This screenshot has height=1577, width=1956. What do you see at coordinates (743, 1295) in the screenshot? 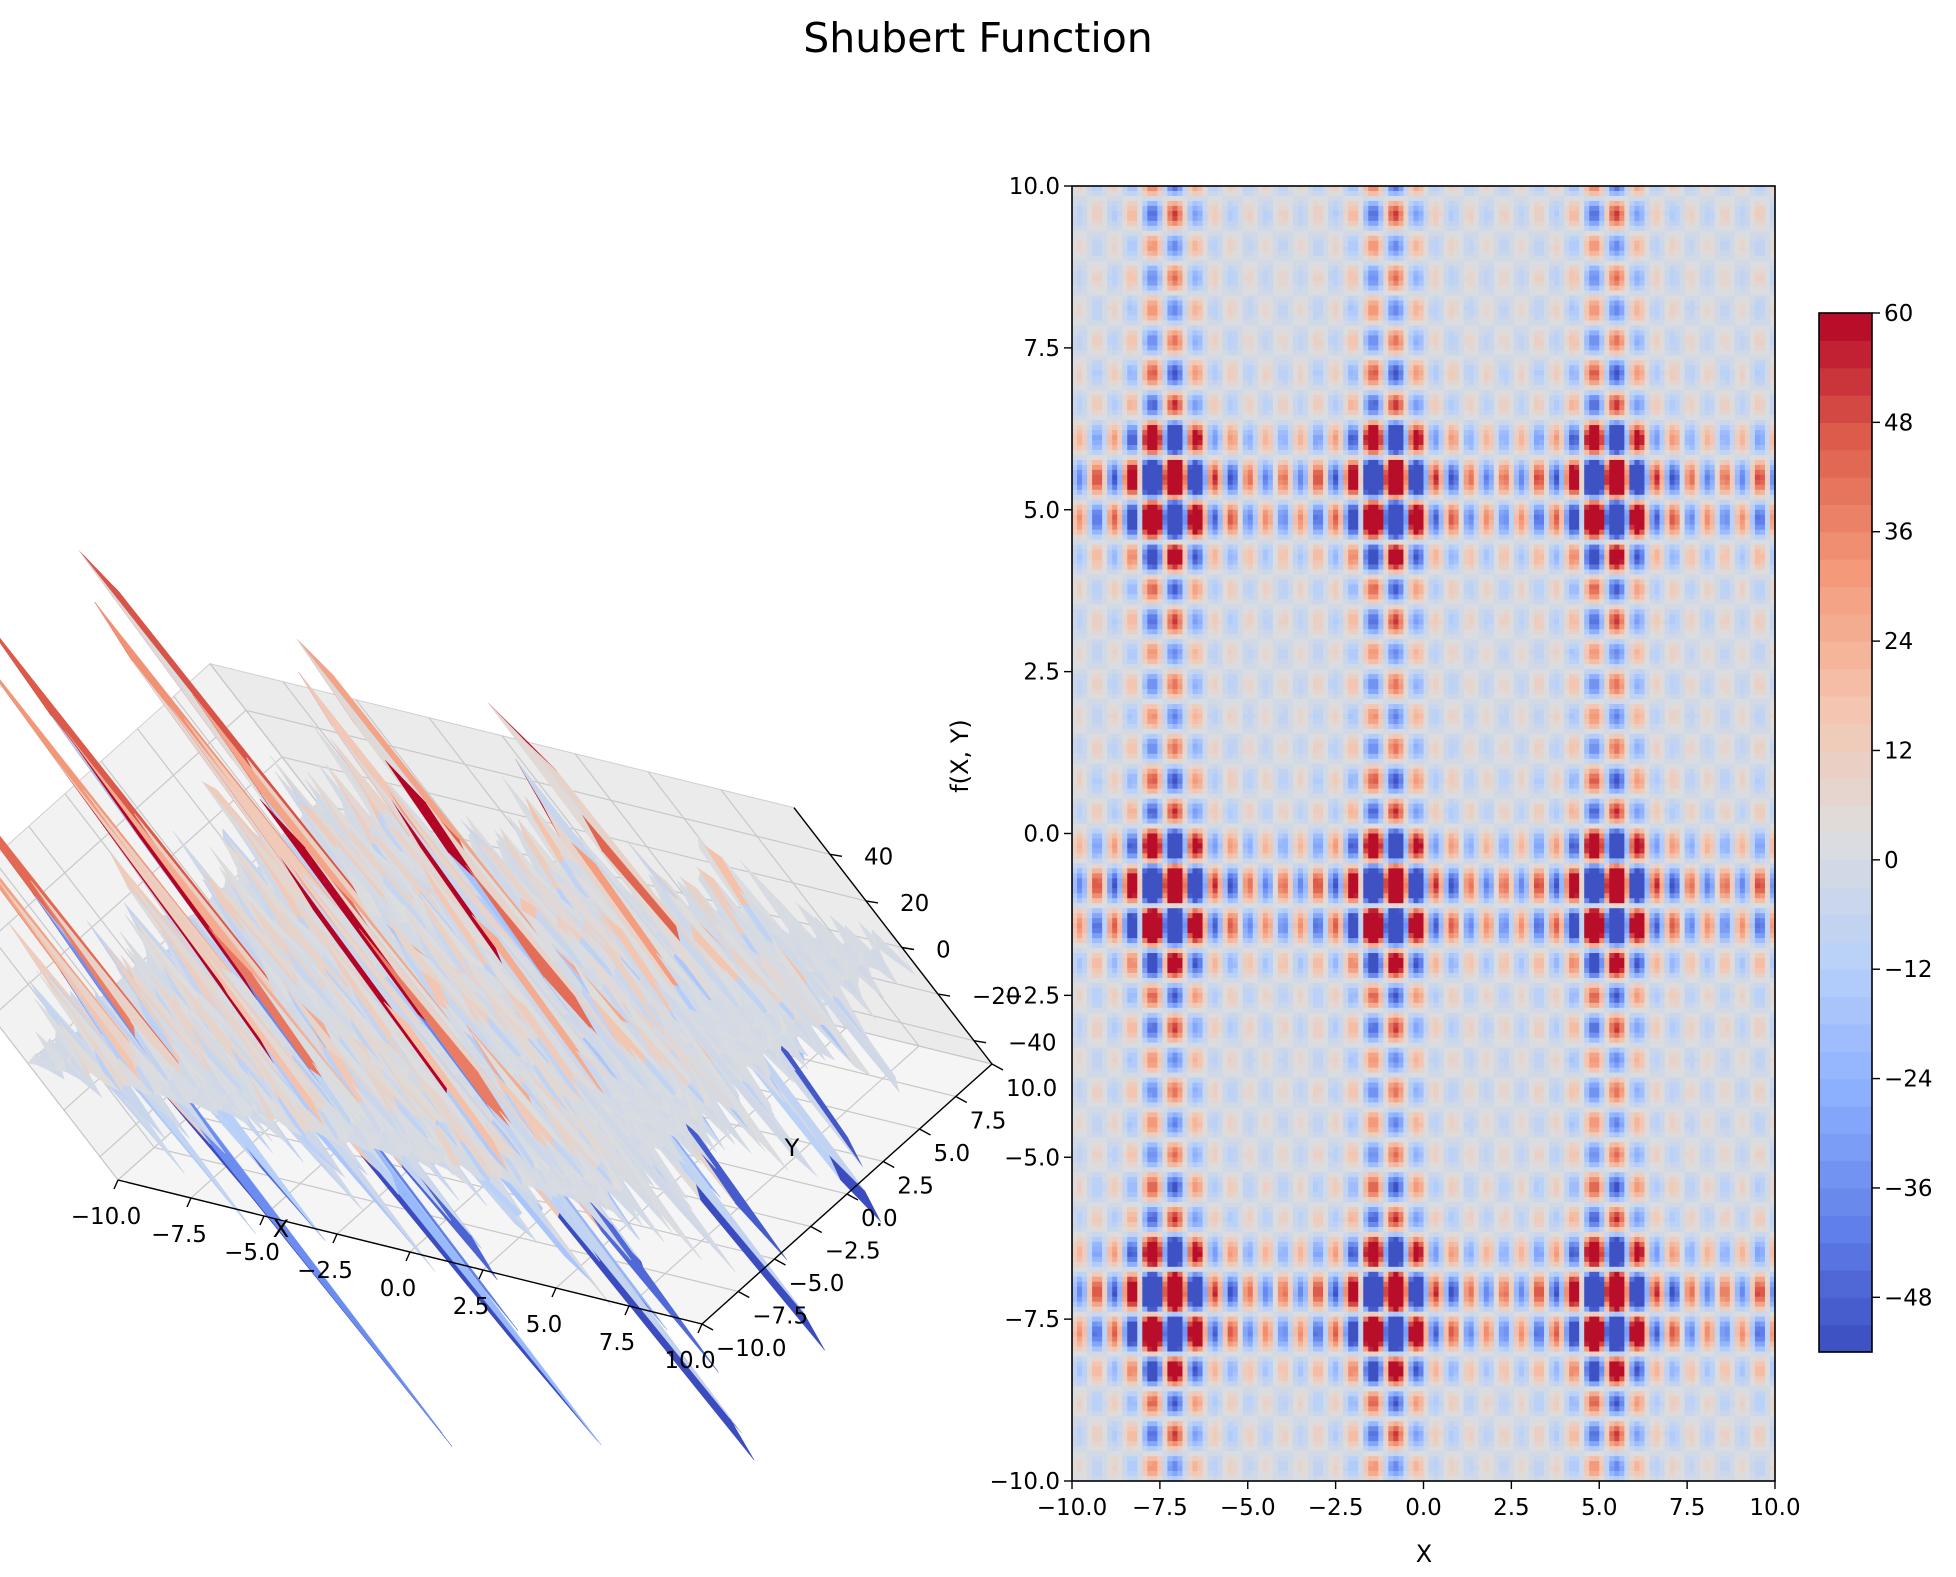
I see `surface-y-tick` at bounding box center [743, 1295].